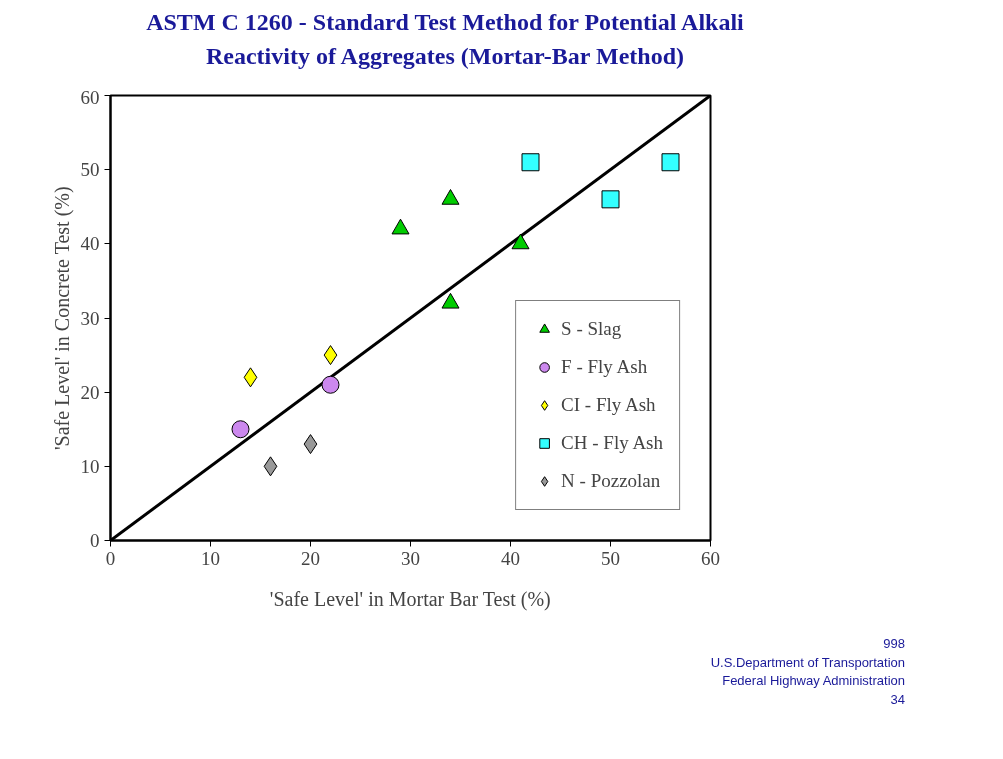  Describe the element at coordinates (897, 699) in the screenshot. I see `text: 34` at that location.